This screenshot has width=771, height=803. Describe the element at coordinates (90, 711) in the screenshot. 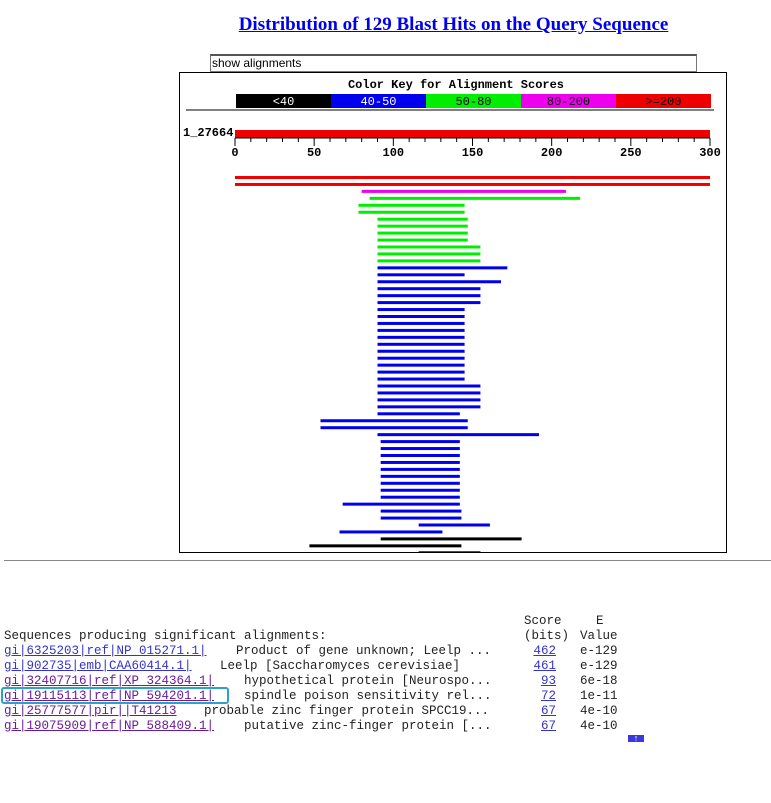

I see `hit-accession-link: gi|25777577|pir||T41213` at that location.